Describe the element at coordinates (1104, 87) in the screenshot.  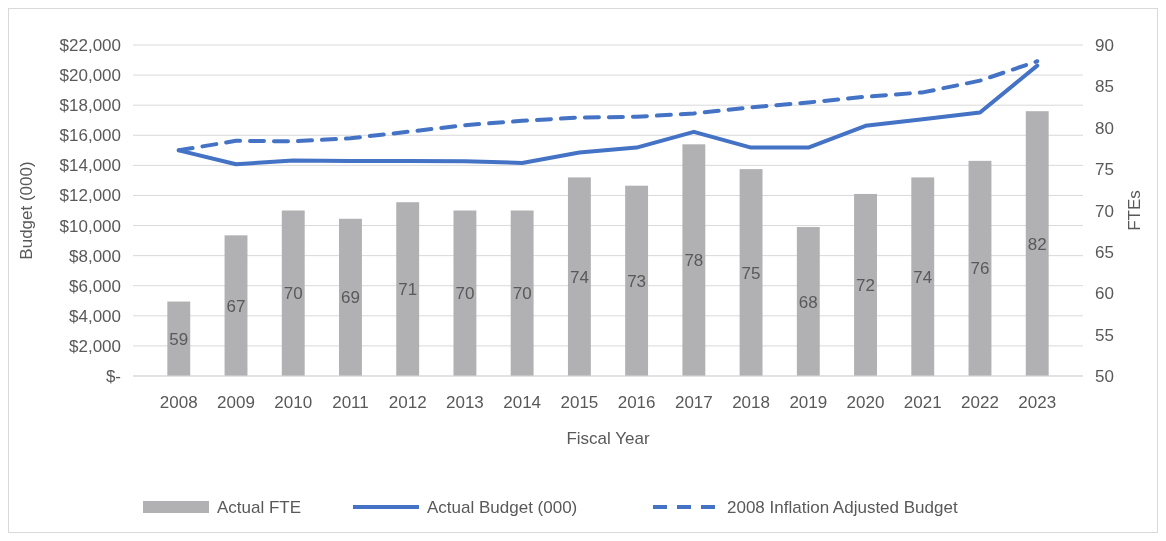
I see `y2-tick-label: 85` at that location.